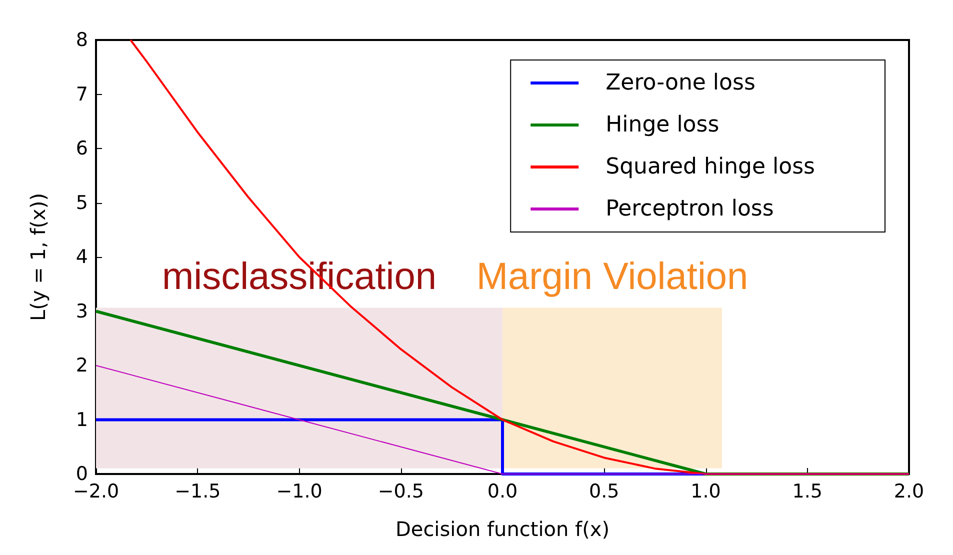  Describe the element at coordinates (82, 419) in the screenshot. I see `y-tick-label: 1` at that location.